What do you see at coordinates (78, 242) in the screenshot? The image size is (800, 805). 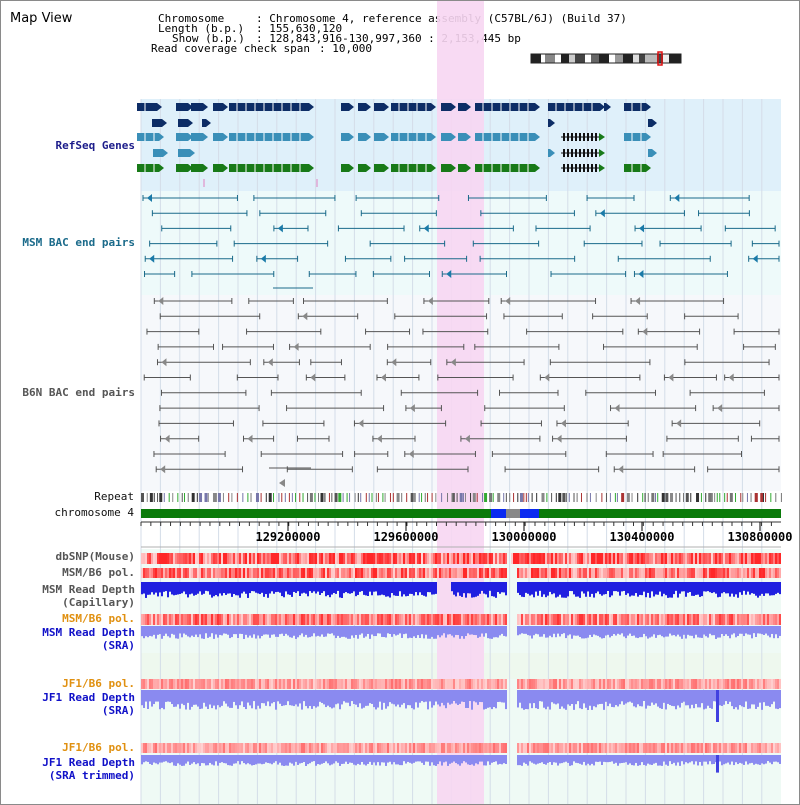 I see `track-label-msm-bac: MSM BAC end pairs` at bounding box center [78, 242].